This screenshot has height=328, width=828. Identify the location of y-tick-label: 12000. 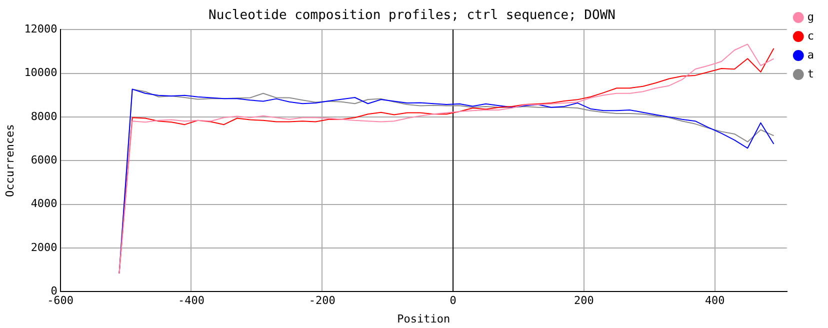
(41, 29).